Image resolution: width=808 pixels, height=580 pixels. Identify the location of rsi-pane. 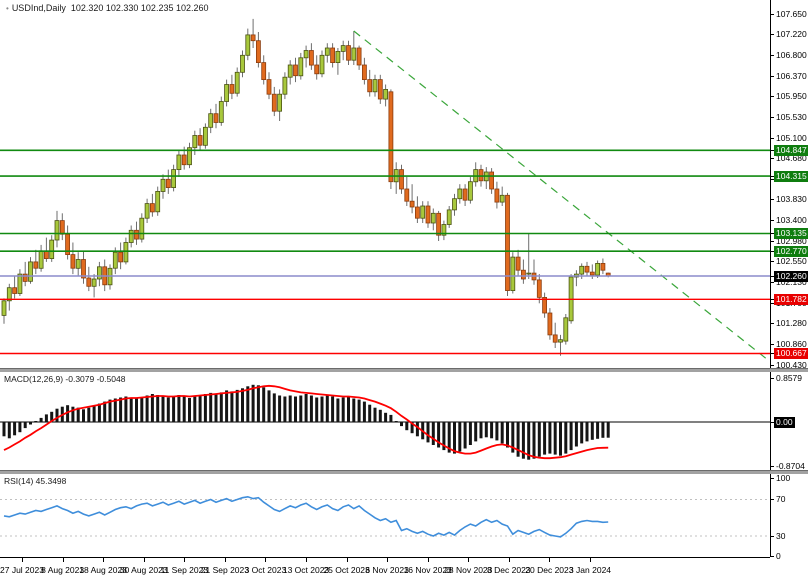
(385, 515).